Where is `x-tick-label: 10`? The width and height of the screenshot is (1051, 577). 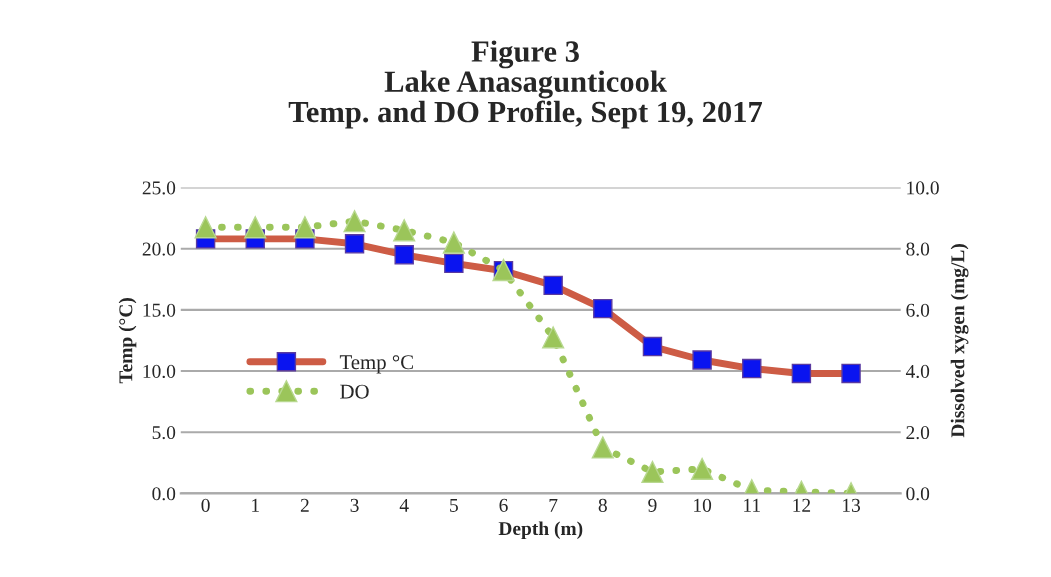 x-tick-label: 10 is located at coordinates (703, 505).